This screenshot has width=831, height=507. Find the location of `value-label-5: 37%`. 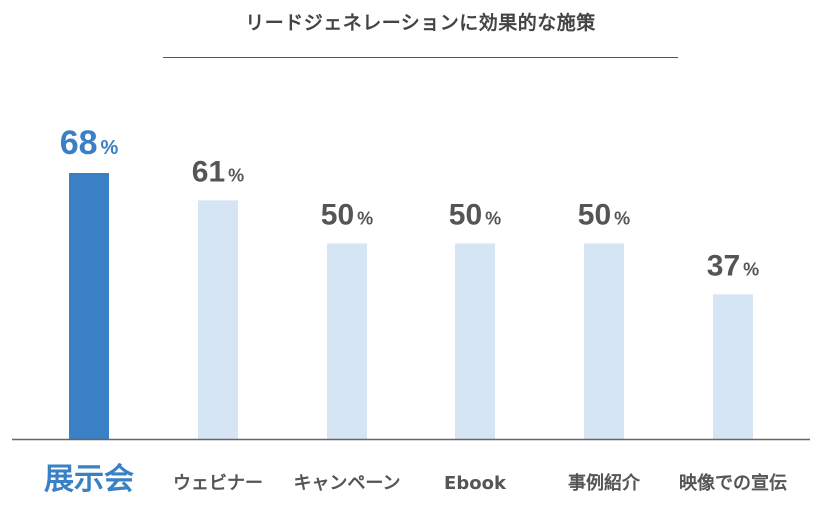

value-label-5: 37% is located at coordinates (733, 265).